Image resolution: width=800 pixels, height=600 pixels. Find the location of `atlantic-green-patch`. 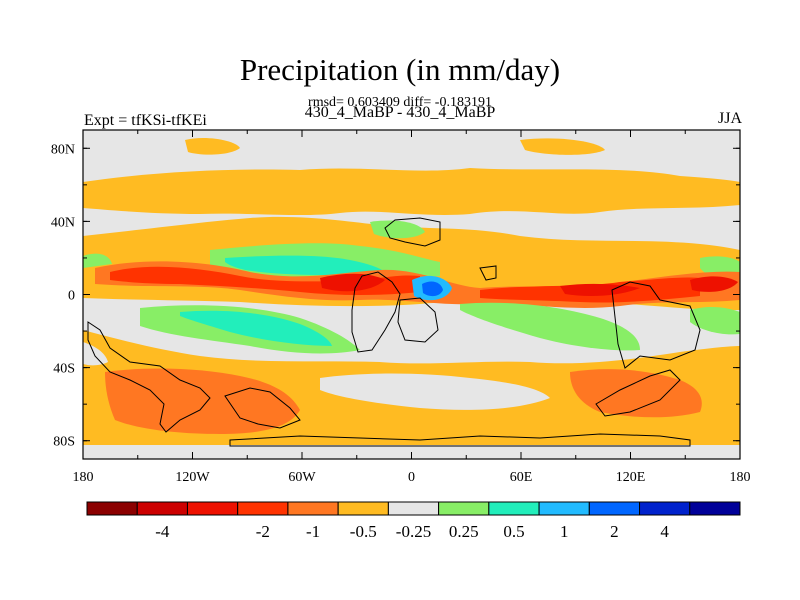

atlantic-green-patch is located at coordinates (97, 260).